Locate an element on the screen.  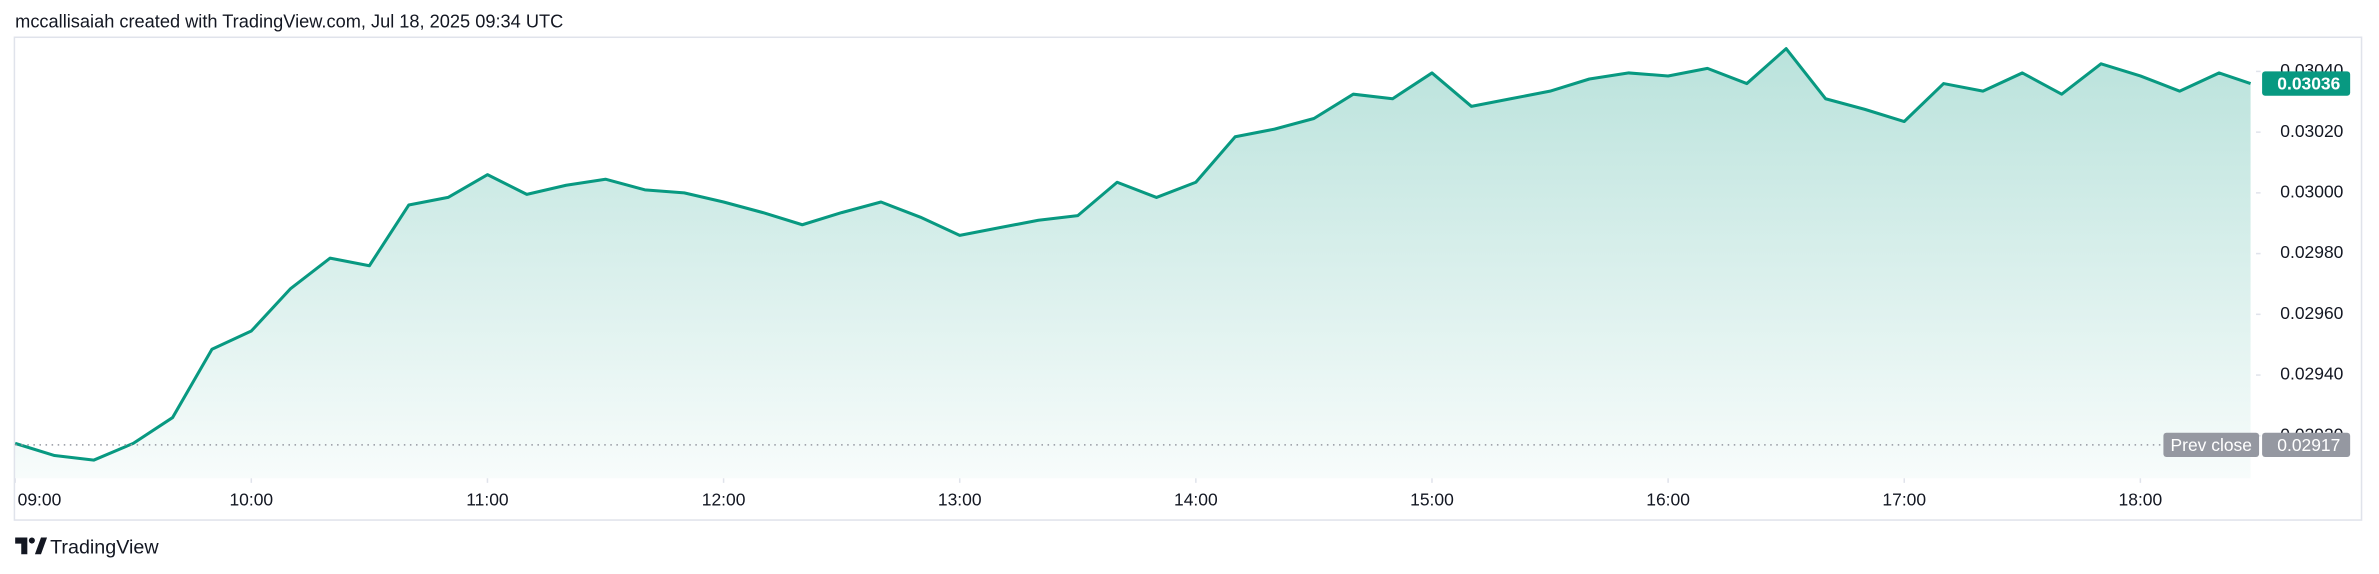
x-tick-label: 15:00 is located at coordinates (1432, 500).